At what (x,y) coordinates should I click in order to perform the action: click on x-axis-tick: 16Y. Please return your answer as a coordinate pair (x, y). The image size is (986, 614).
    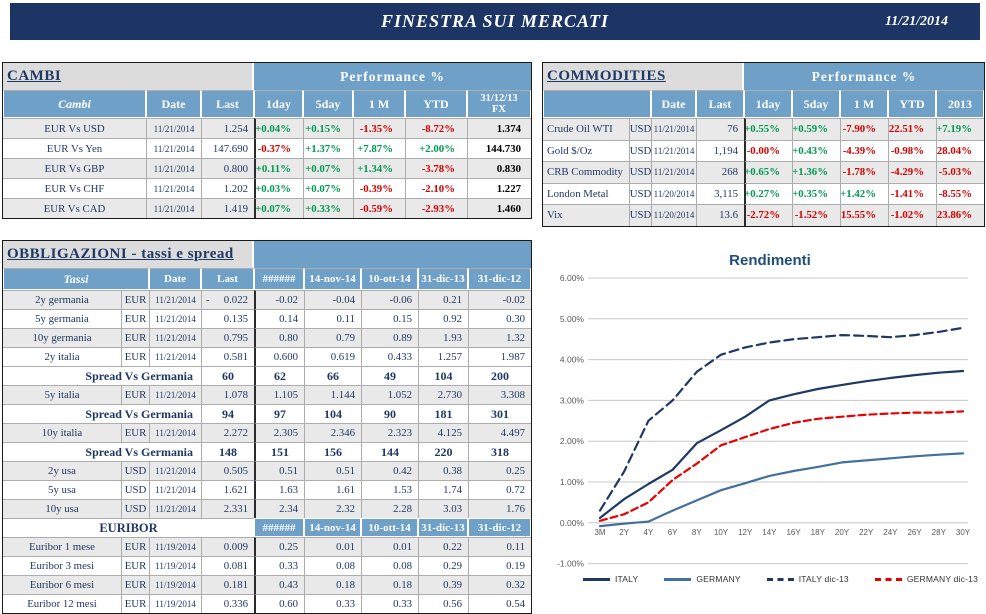
    Looking at the image, I should click on (793, 532).